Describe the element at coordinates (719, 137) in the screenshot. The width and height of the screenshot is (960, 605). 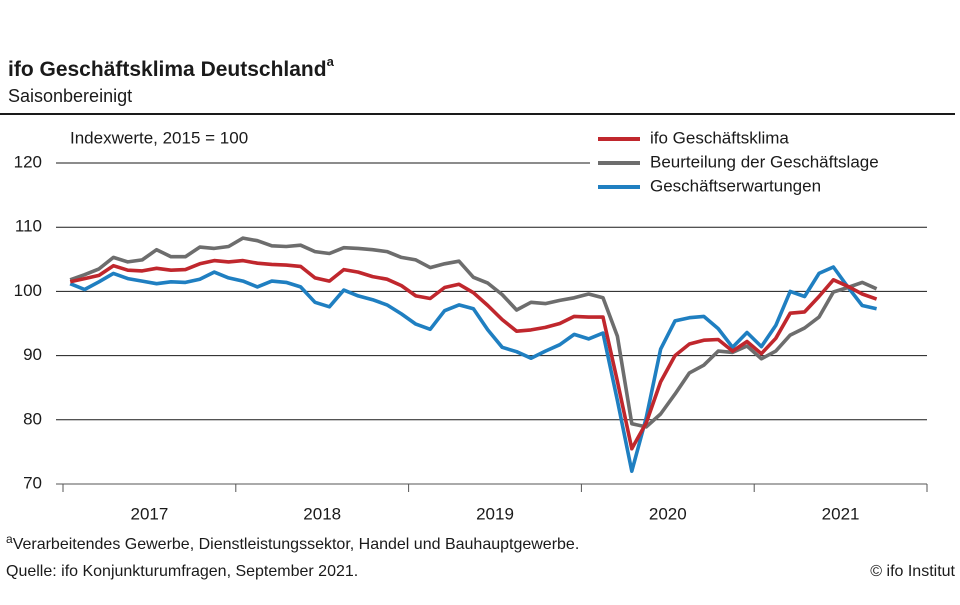
I see `legend-label: ifo Geschäftsklima` at that location.